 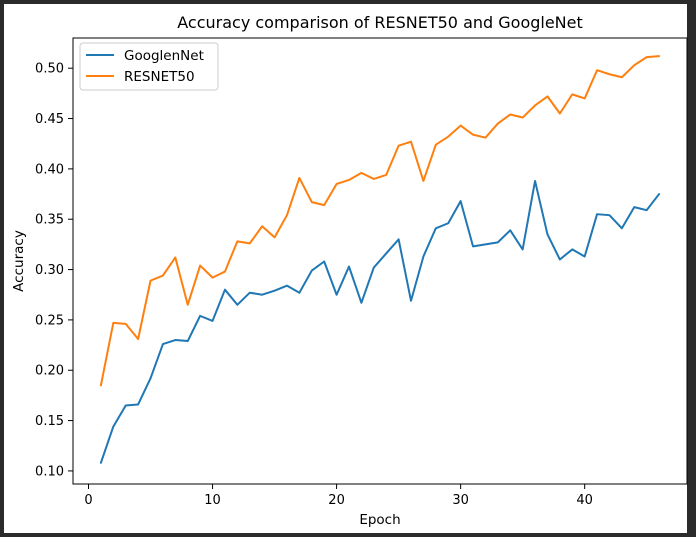 What do you see at coordinates (49, 270) in the screenshot?
I see `y-tick-label: 0.30` at bounding box center [49, 270].